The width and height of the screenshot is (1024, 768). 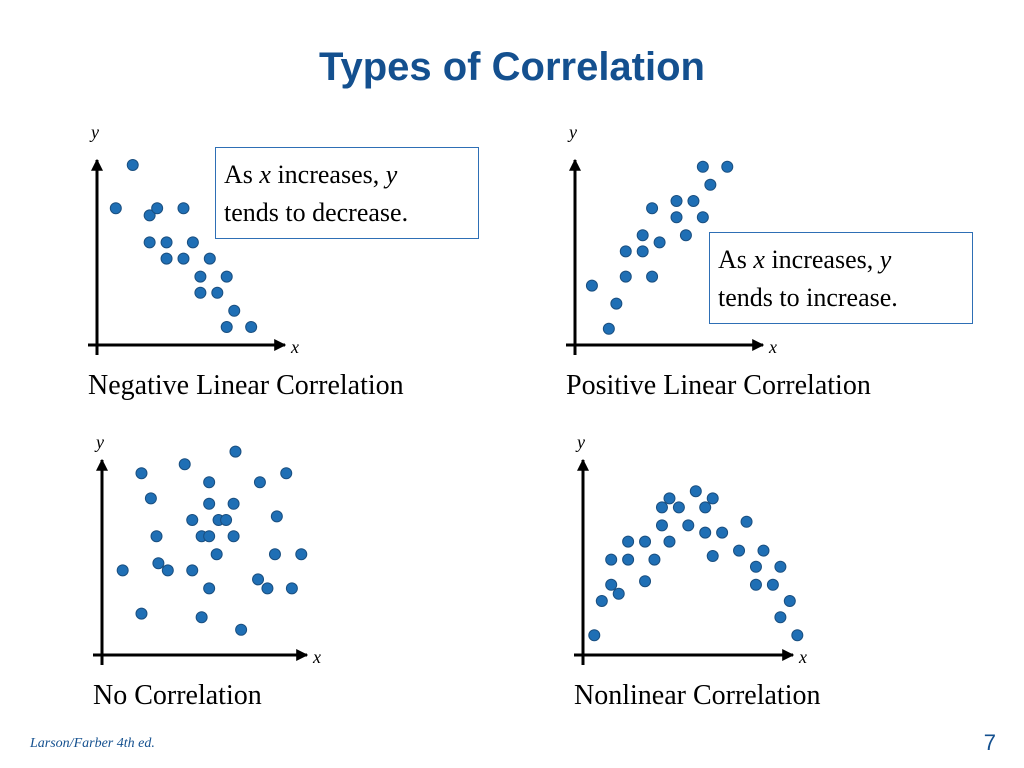 What do you see at coordinates (841, 278) in the screenshot?
I see `annotation-box: As x increases, y tends to increase.` at bounding box center [841, 278].